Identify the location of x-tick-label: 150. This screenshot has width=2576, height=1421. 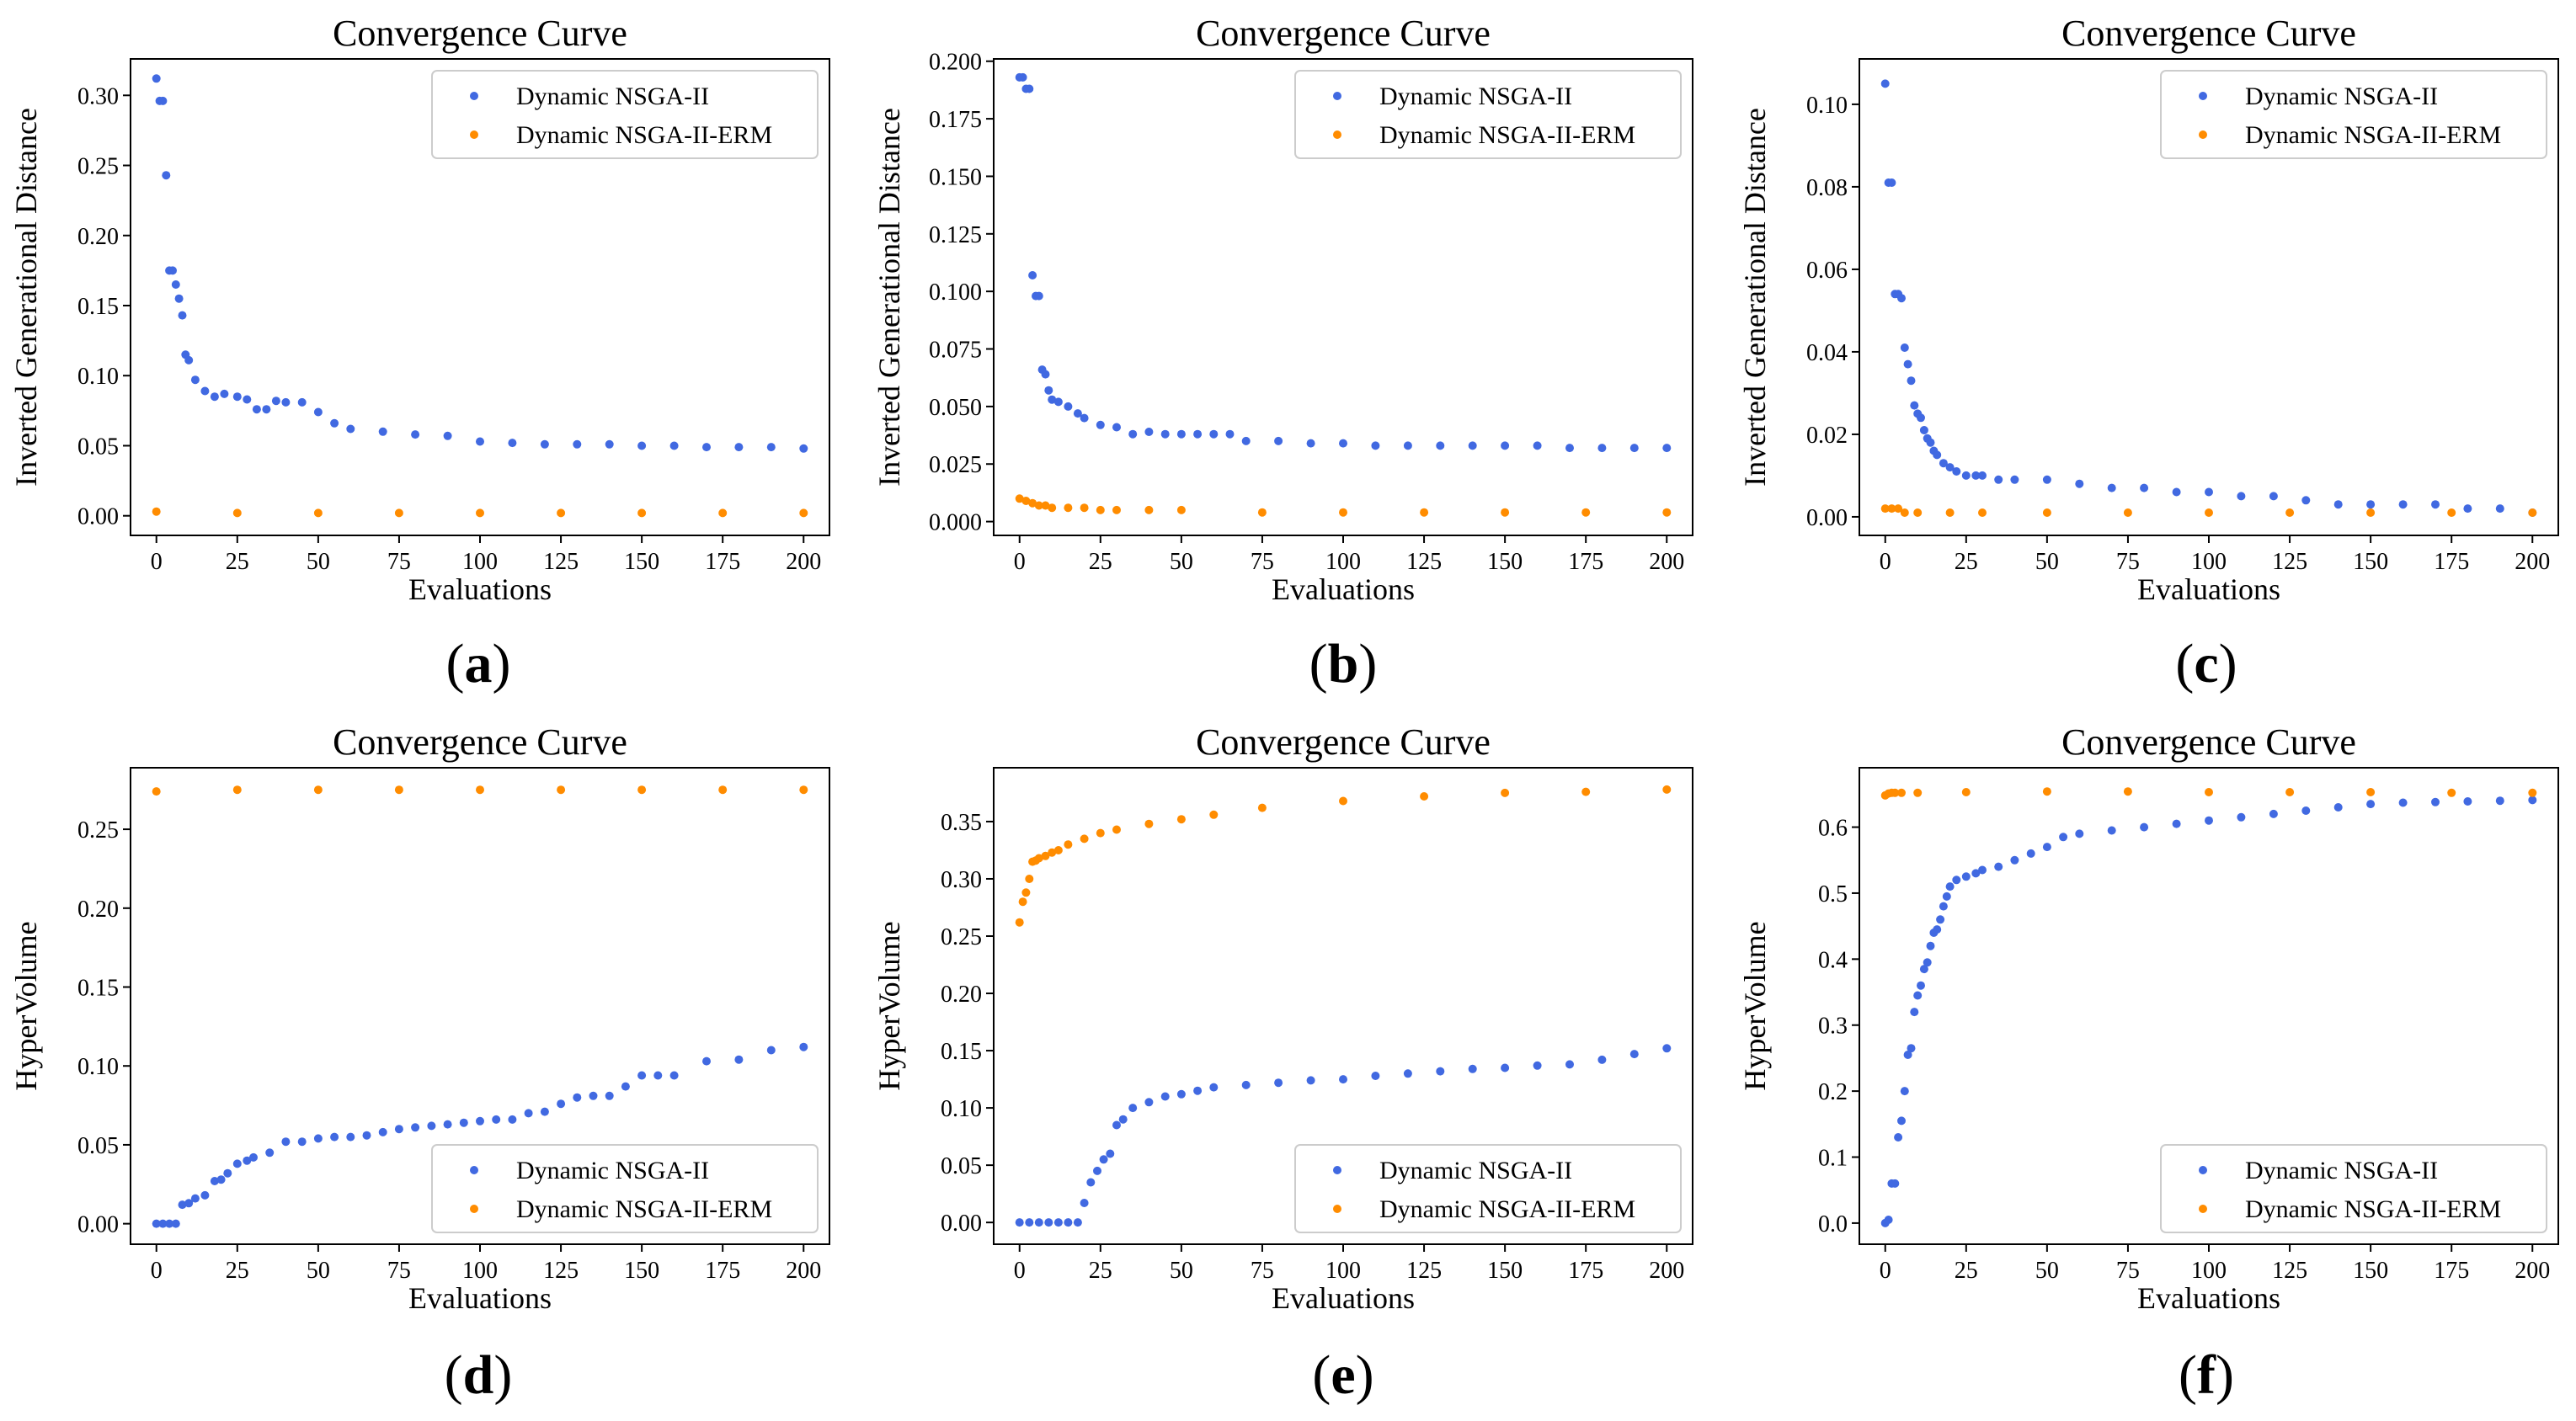
(1505, 562).